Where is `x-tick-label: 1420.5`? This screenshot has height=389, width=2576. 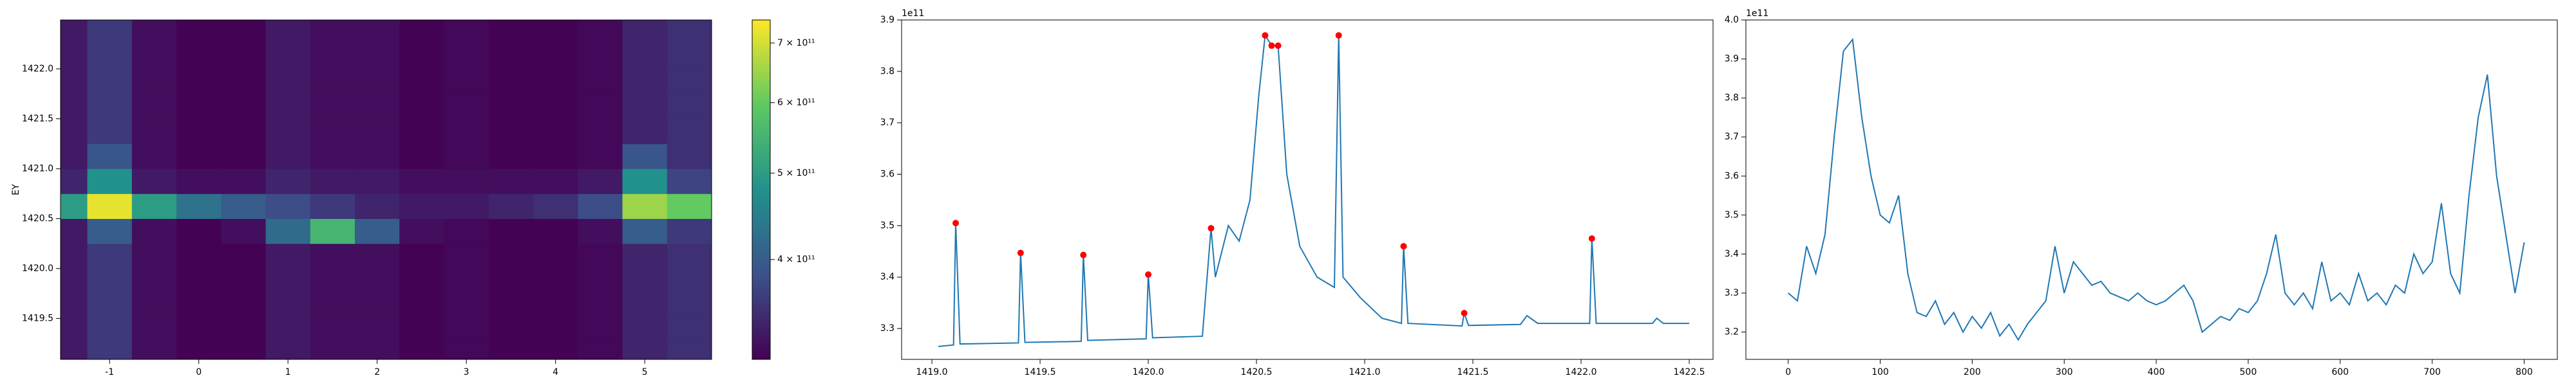 x-tick-label: 1420.5 is located at coordinates (1257, 372).